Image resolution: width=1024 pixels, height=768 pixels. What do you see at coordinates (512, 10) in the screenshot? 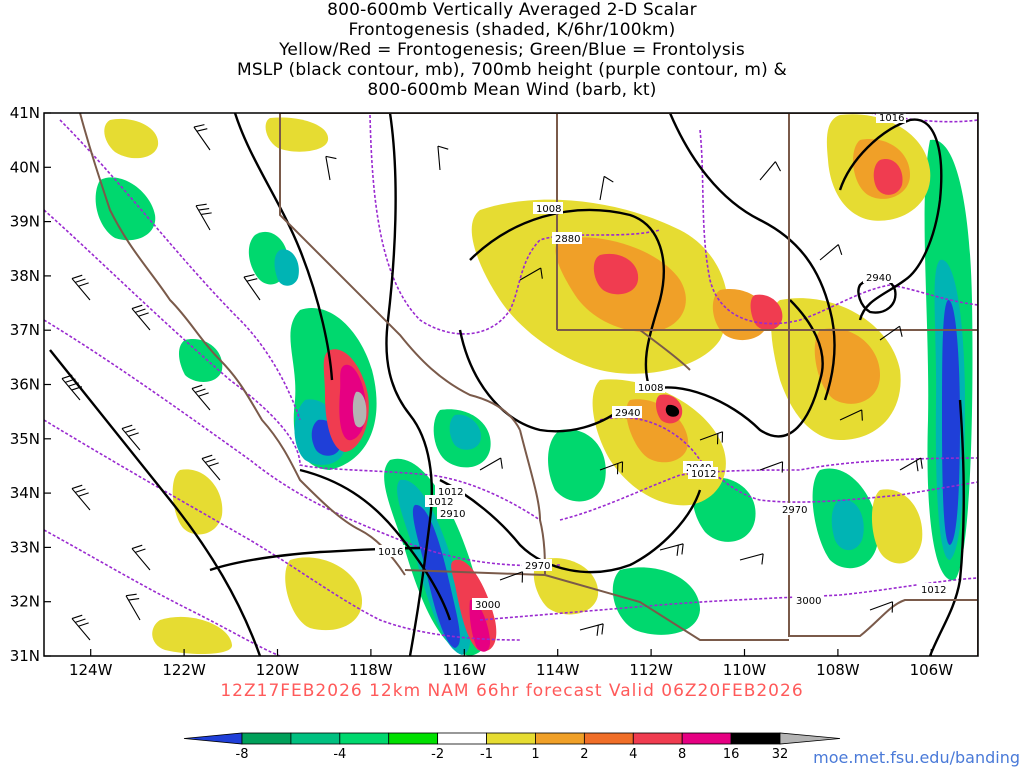
I see `title-line-1: 800-600mb Vertically Averaged 2-D Scalar` at bounding box center [512, 10].